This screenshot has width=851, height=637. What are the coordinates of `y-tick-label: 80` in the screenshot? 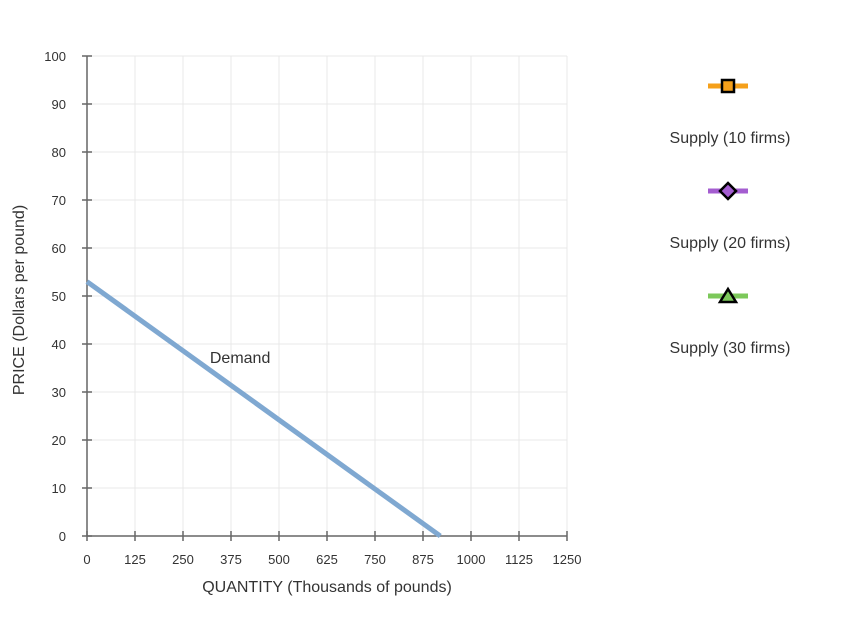 It's located at (59, 152).